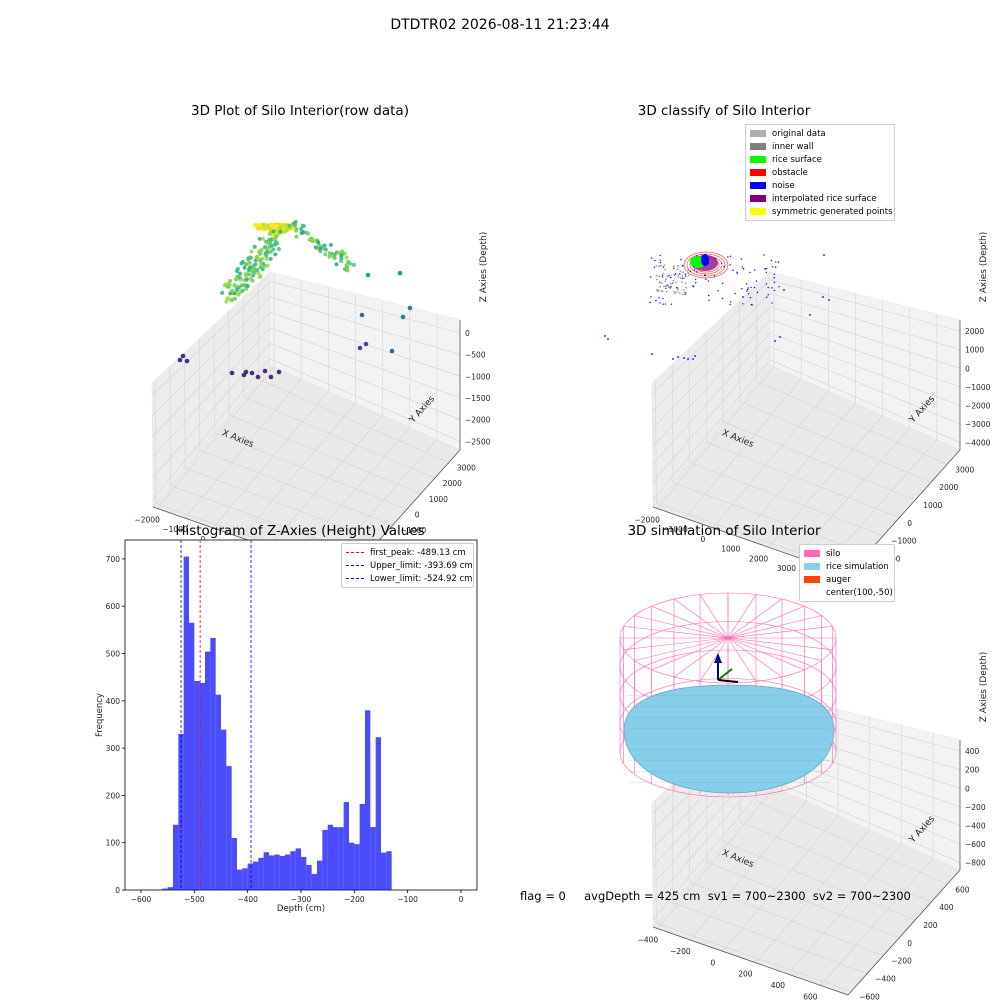 Image resolution: width=1000 pixels, height=1000 pixels. Describe the element at coordinates (974, 350) in the screenshot. I see `z-tick-label: 1000` at that location.